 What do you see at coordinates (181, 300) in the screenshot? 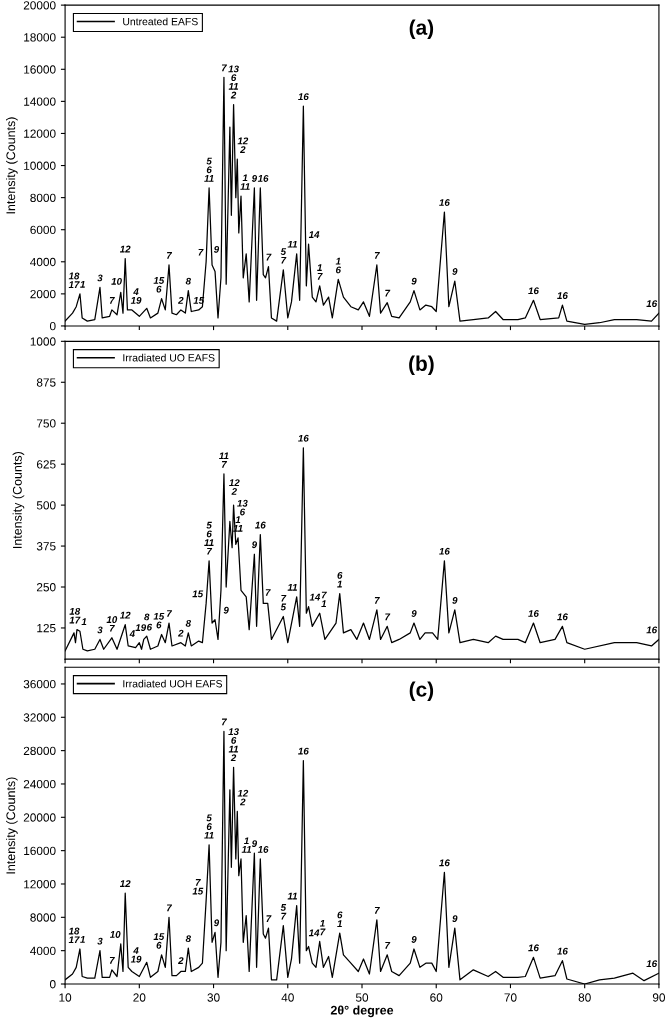
I see `annotation: 2` at bounding box center [181, 300].